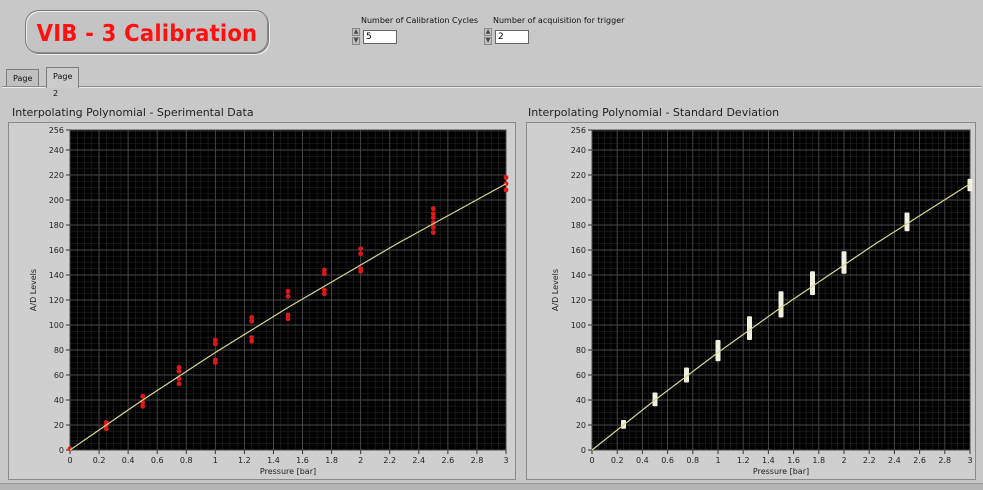 Image resolution: width=983 pixels, height=490 pixels. I want to click on std-x-tick-label: 1.8, so click(818, 460).